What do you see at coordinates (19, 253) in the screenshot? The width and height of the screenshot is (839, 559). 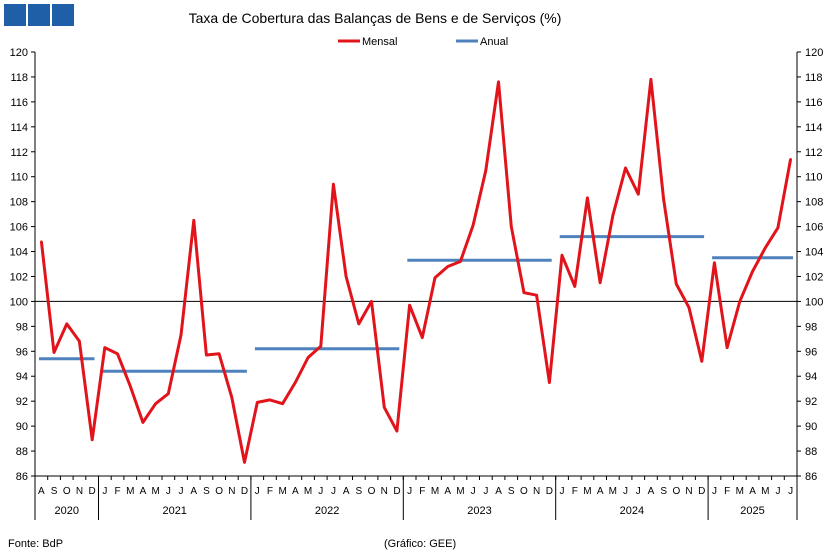 I see `y-tick-label-left: 104` at bounding box center [19, 253].